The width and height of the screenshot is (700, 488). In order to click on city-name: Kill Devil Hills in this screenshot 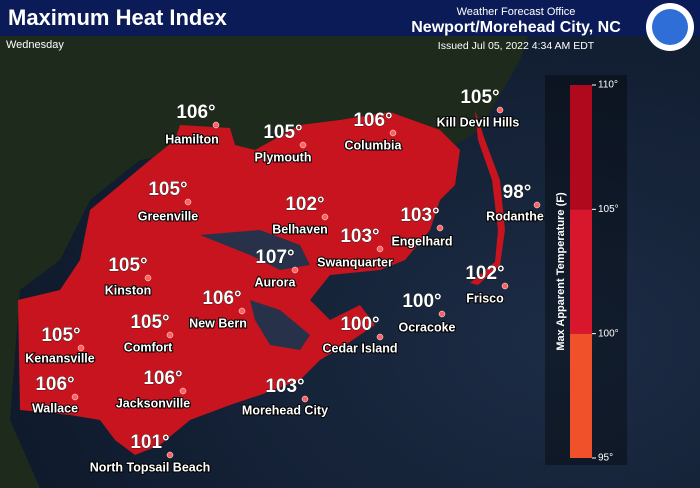, I will do `click(478, 122)`.